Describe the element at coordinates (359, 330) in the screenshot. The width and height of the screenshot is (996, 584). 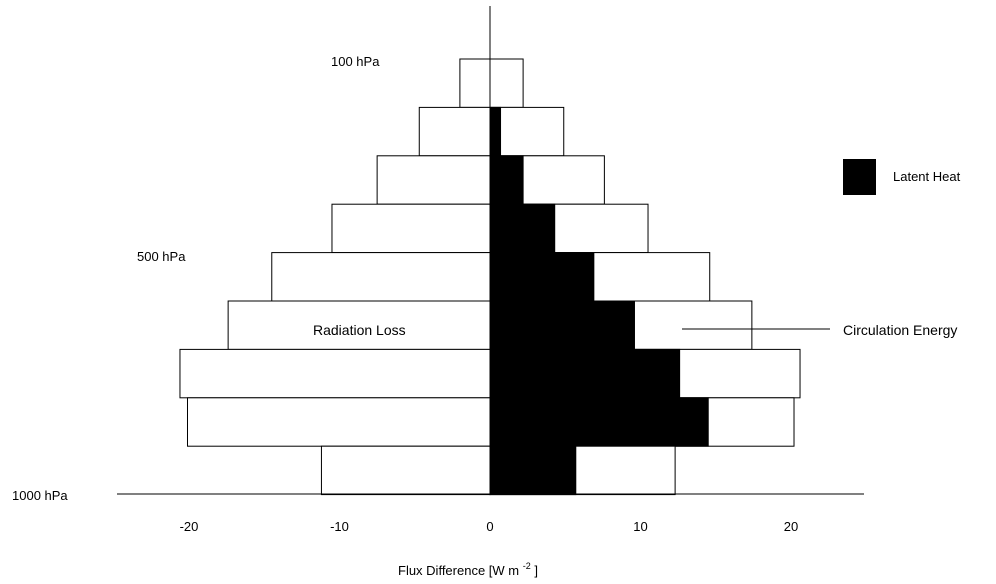
I see `radiation-loss-annotation: Radiation Loss` at that location.